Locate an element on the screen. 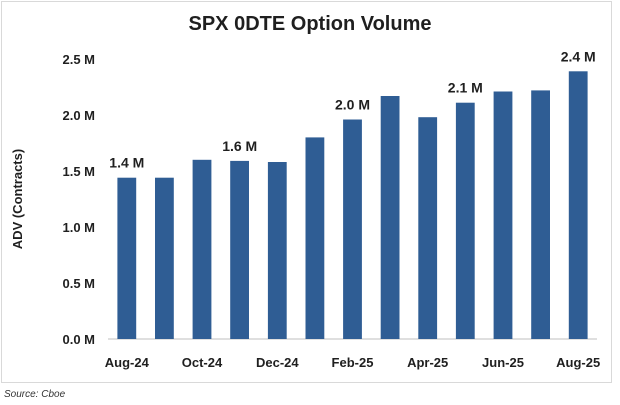 The image size is (620, 405). source-note: Source: Cboe is located at coordinates (35, 394).